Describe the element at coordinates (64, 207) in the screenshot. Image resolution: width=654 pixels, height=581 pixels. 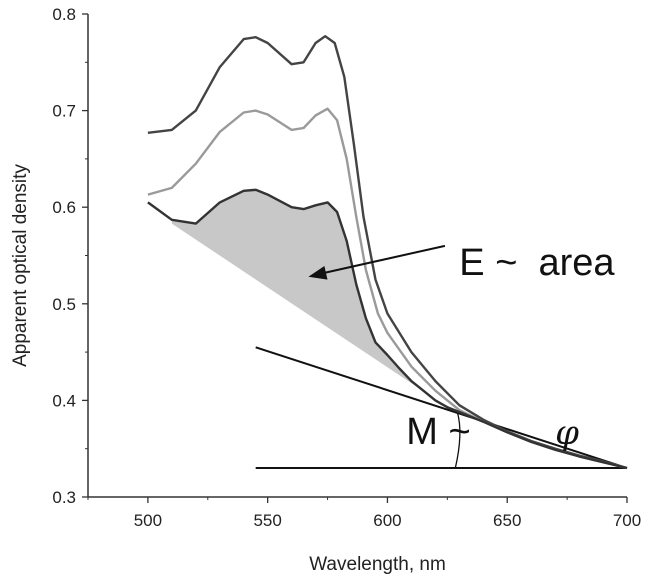
I see `y-tick-label: 0.6` at that location.